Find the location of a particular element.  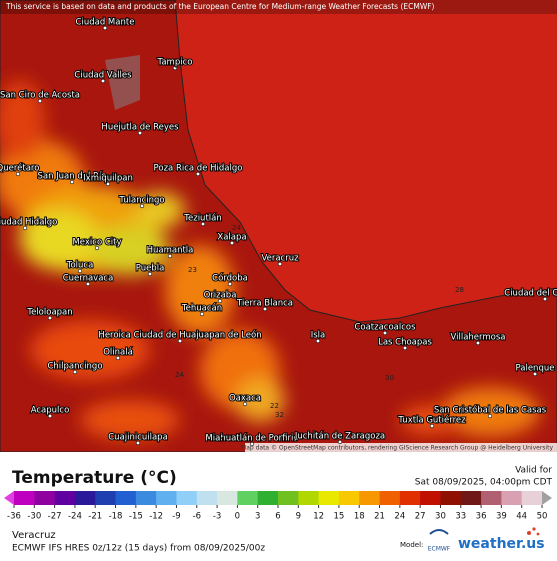

colorbar-tick-label: 18 is located at coordinates (359, 517).